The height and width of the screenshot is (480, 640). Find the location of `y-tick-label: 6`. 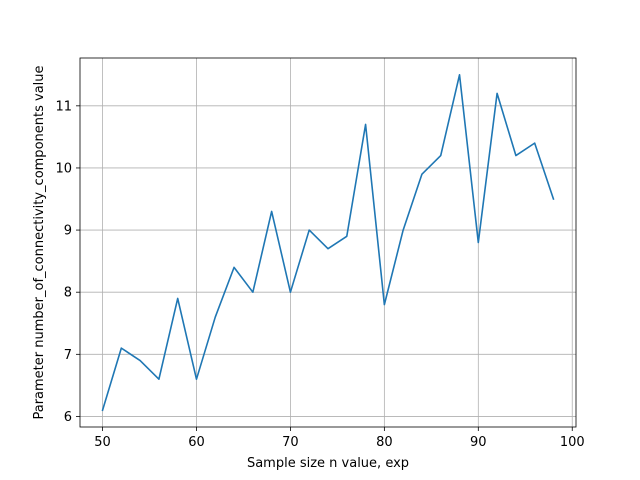

y-tick-label: 6 is located at coordinates (68, 417).